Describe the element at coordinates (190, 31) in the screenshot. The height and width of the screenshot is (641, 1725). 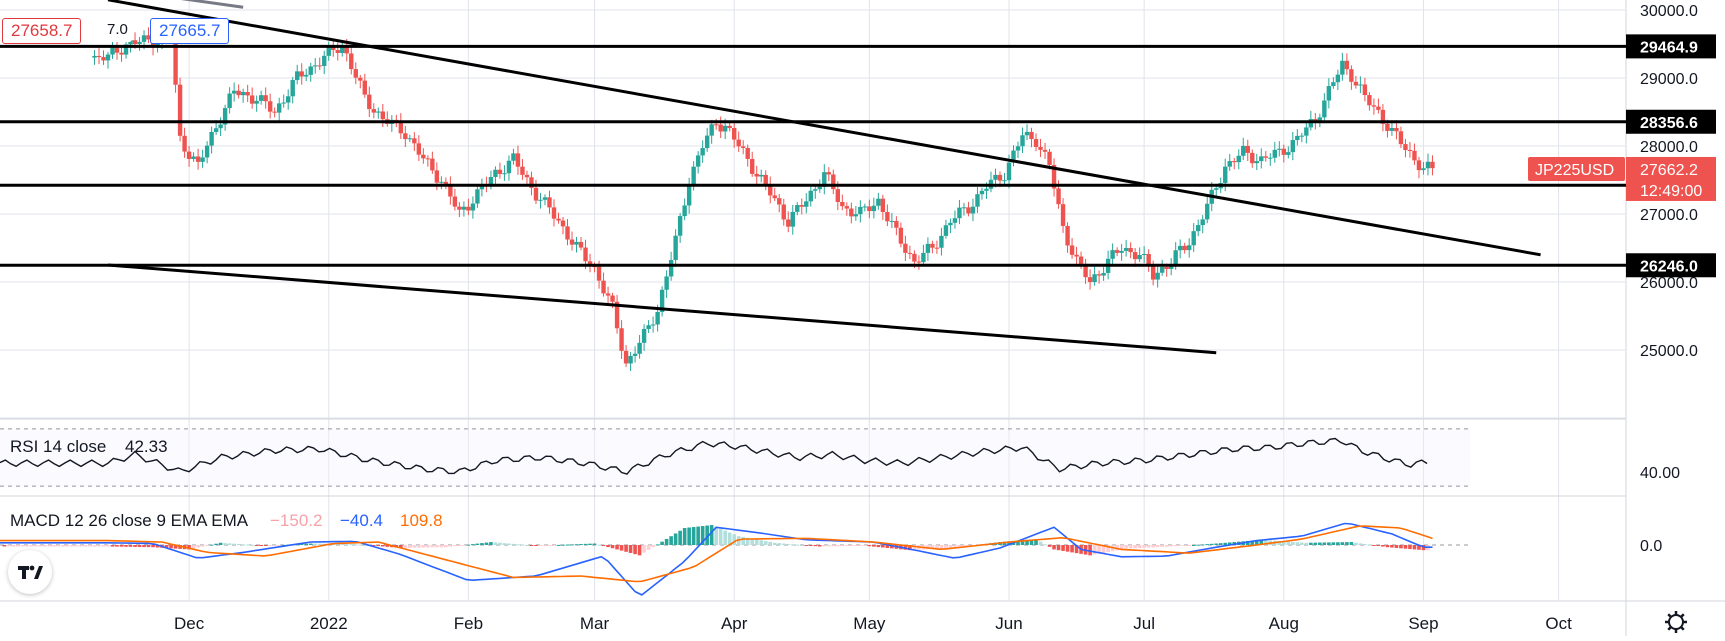
I see `ask-price-box: 27665.7` at that location.